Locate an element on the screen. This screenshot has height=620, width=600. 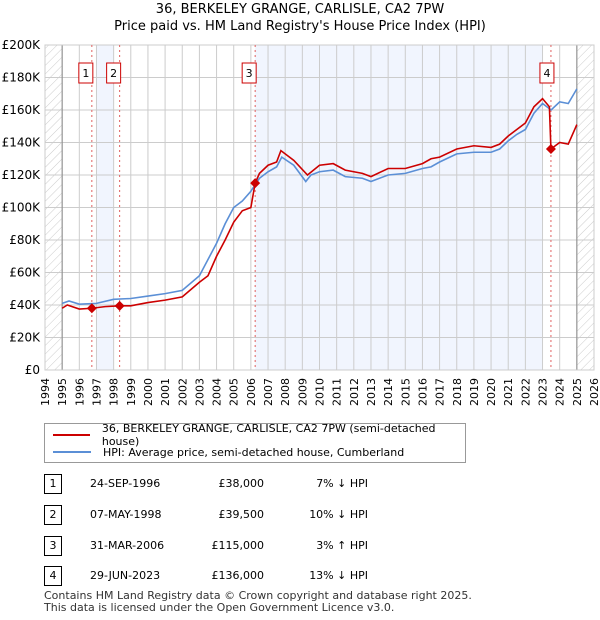
row-badge: 3 is located at coordinates (53, 546).